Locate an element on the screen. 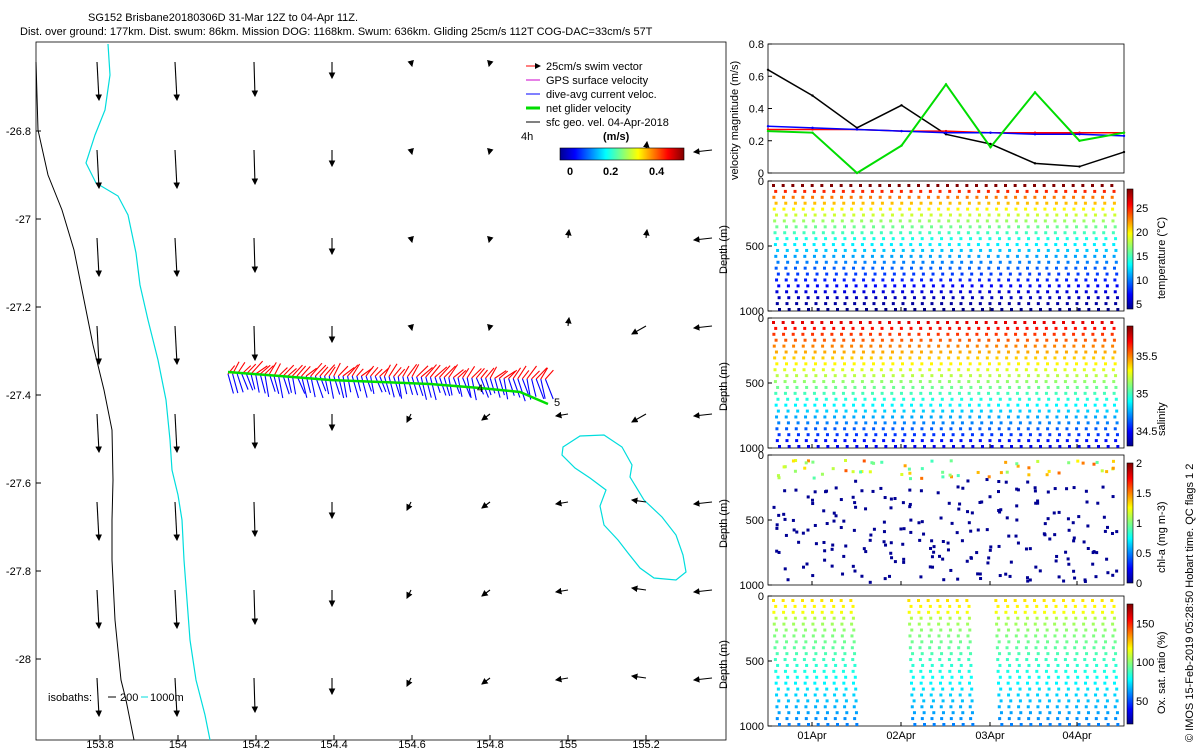 The width and height of the screenshot is (1200, 750). legend-net: net glider velocity is located at coordinates (588, 109).